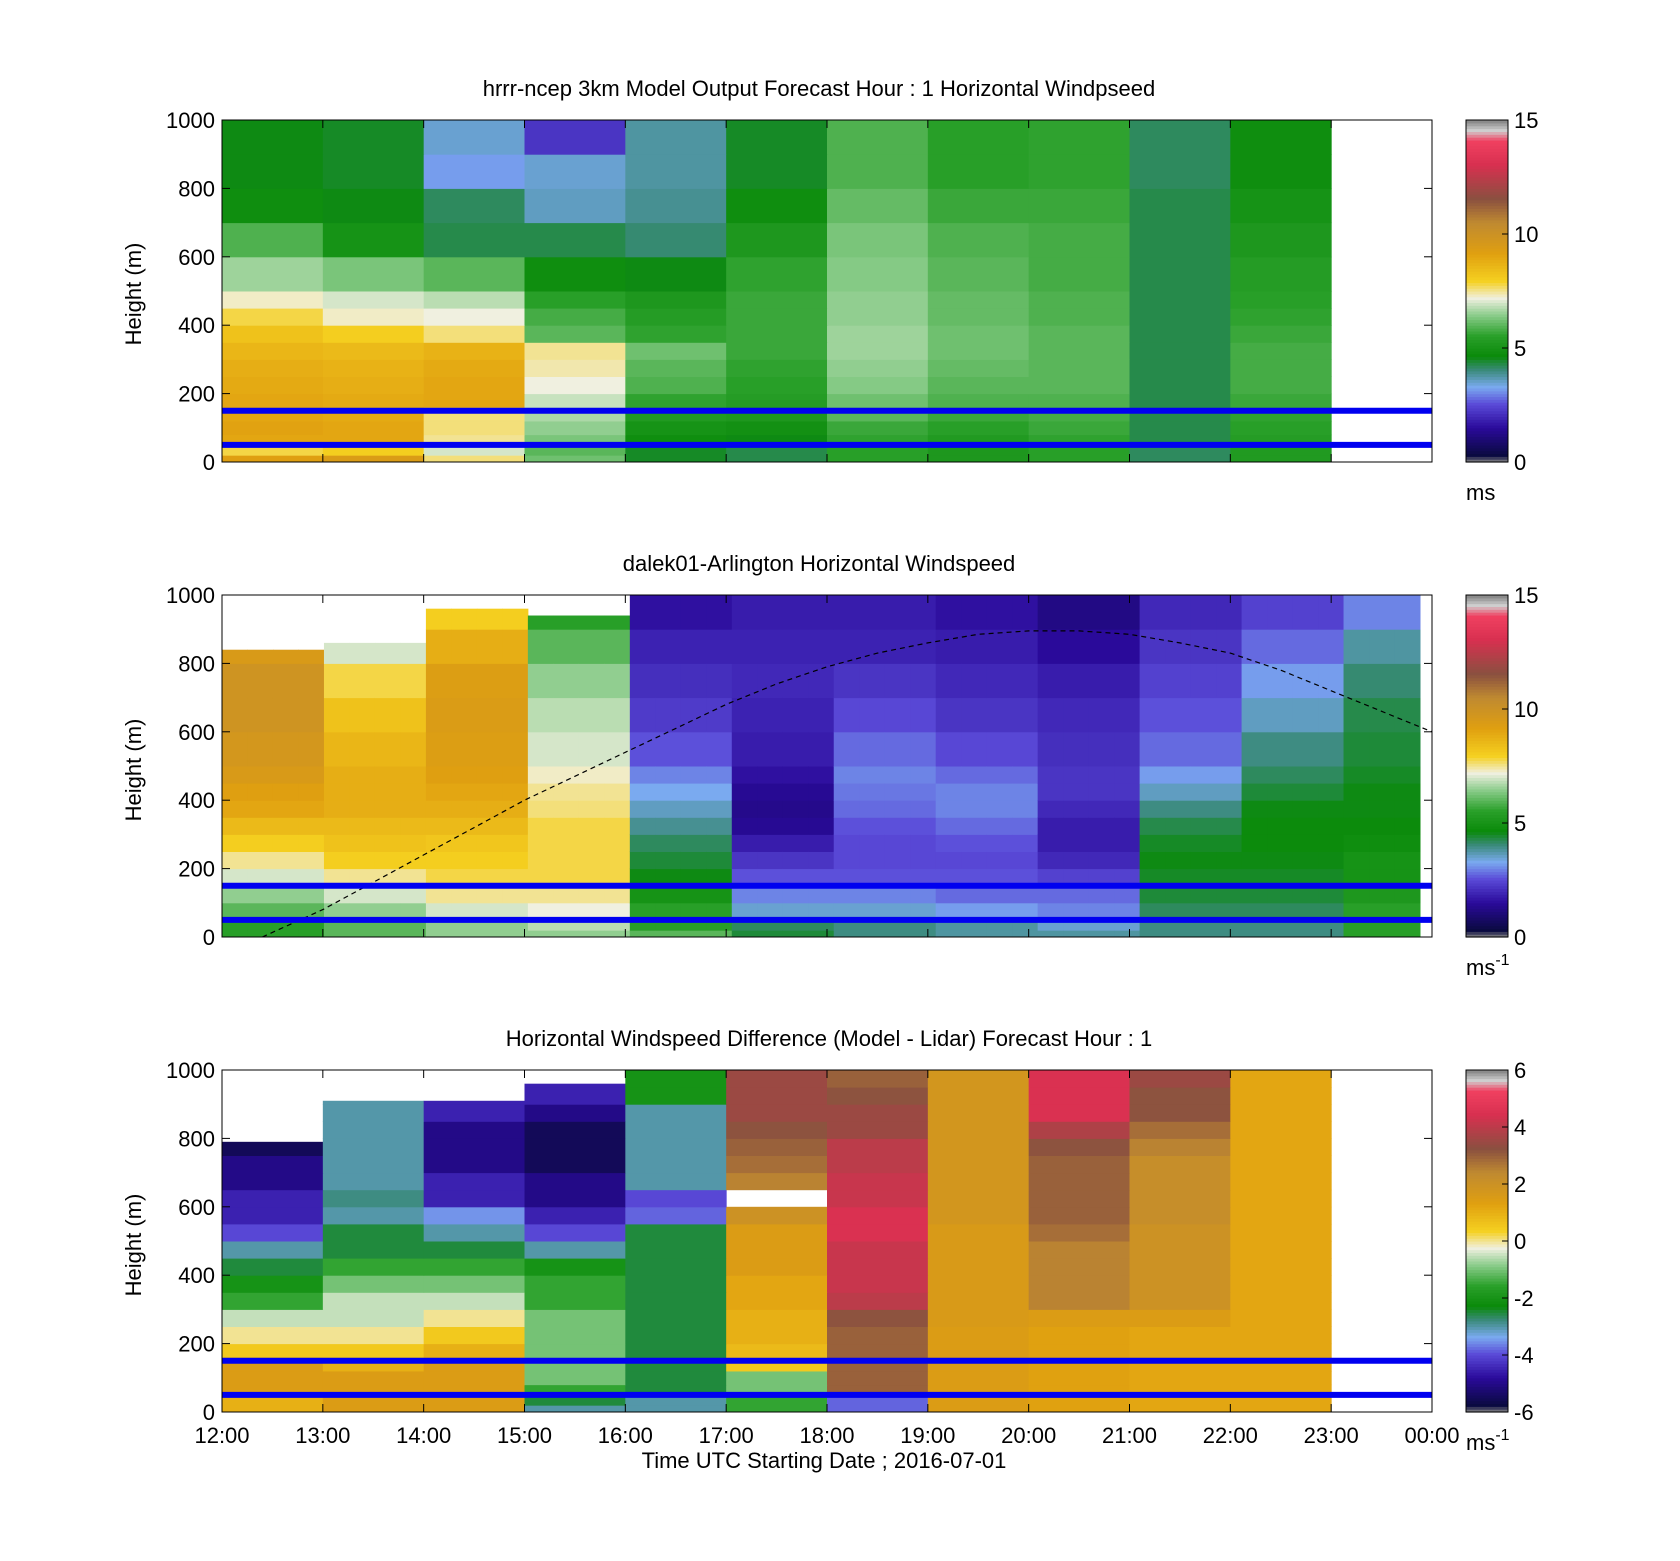 This screenshot has height=1561, width=1680. I want to click on x-tick-label: 21:00, so click(1129, 1435).